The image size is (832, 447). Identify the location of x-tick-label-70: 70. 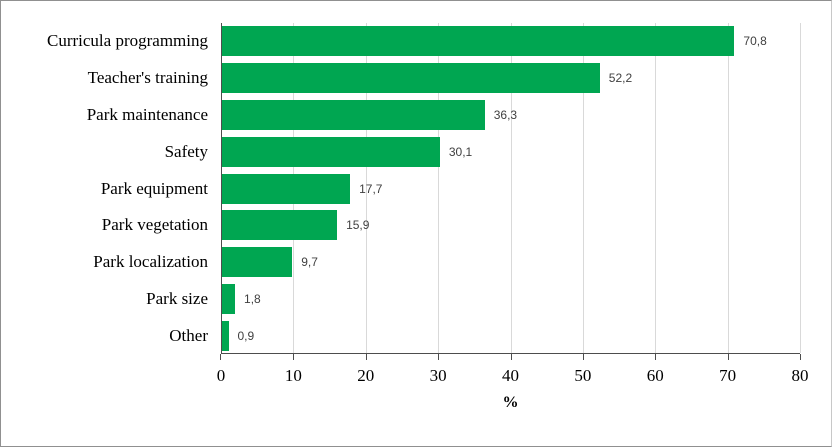
(728, 375).